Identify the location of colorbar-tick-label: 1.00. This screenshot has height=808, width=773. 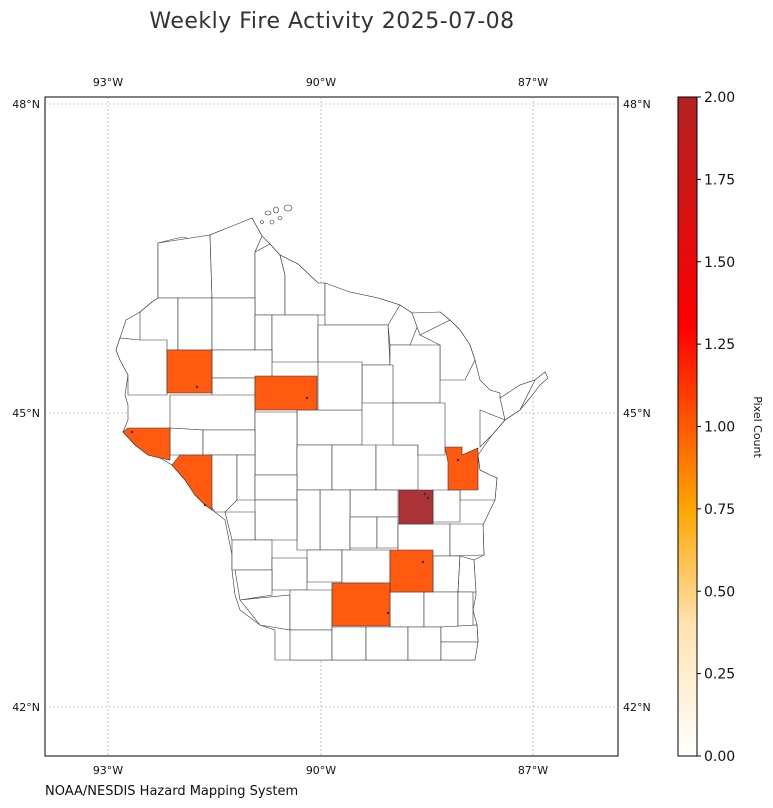
(719, 428).